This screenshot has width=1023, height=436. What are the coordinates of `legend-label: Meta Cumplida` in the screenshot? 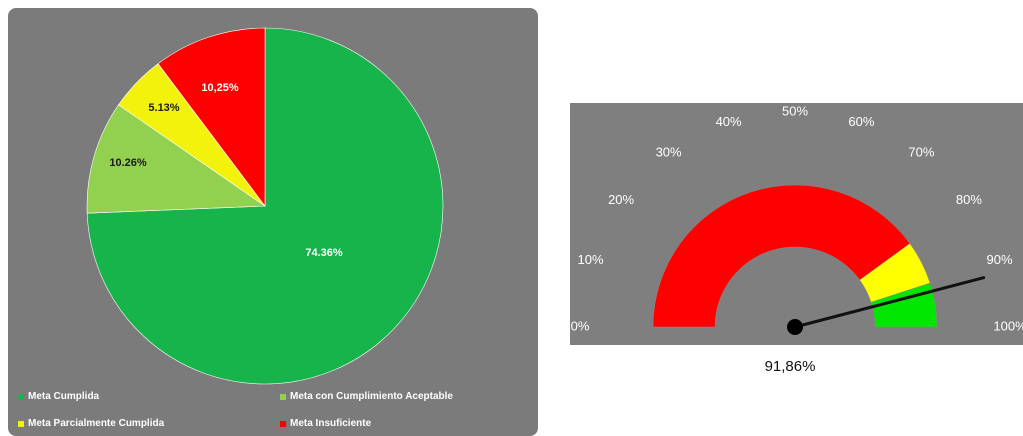 It's located at (64, 396).